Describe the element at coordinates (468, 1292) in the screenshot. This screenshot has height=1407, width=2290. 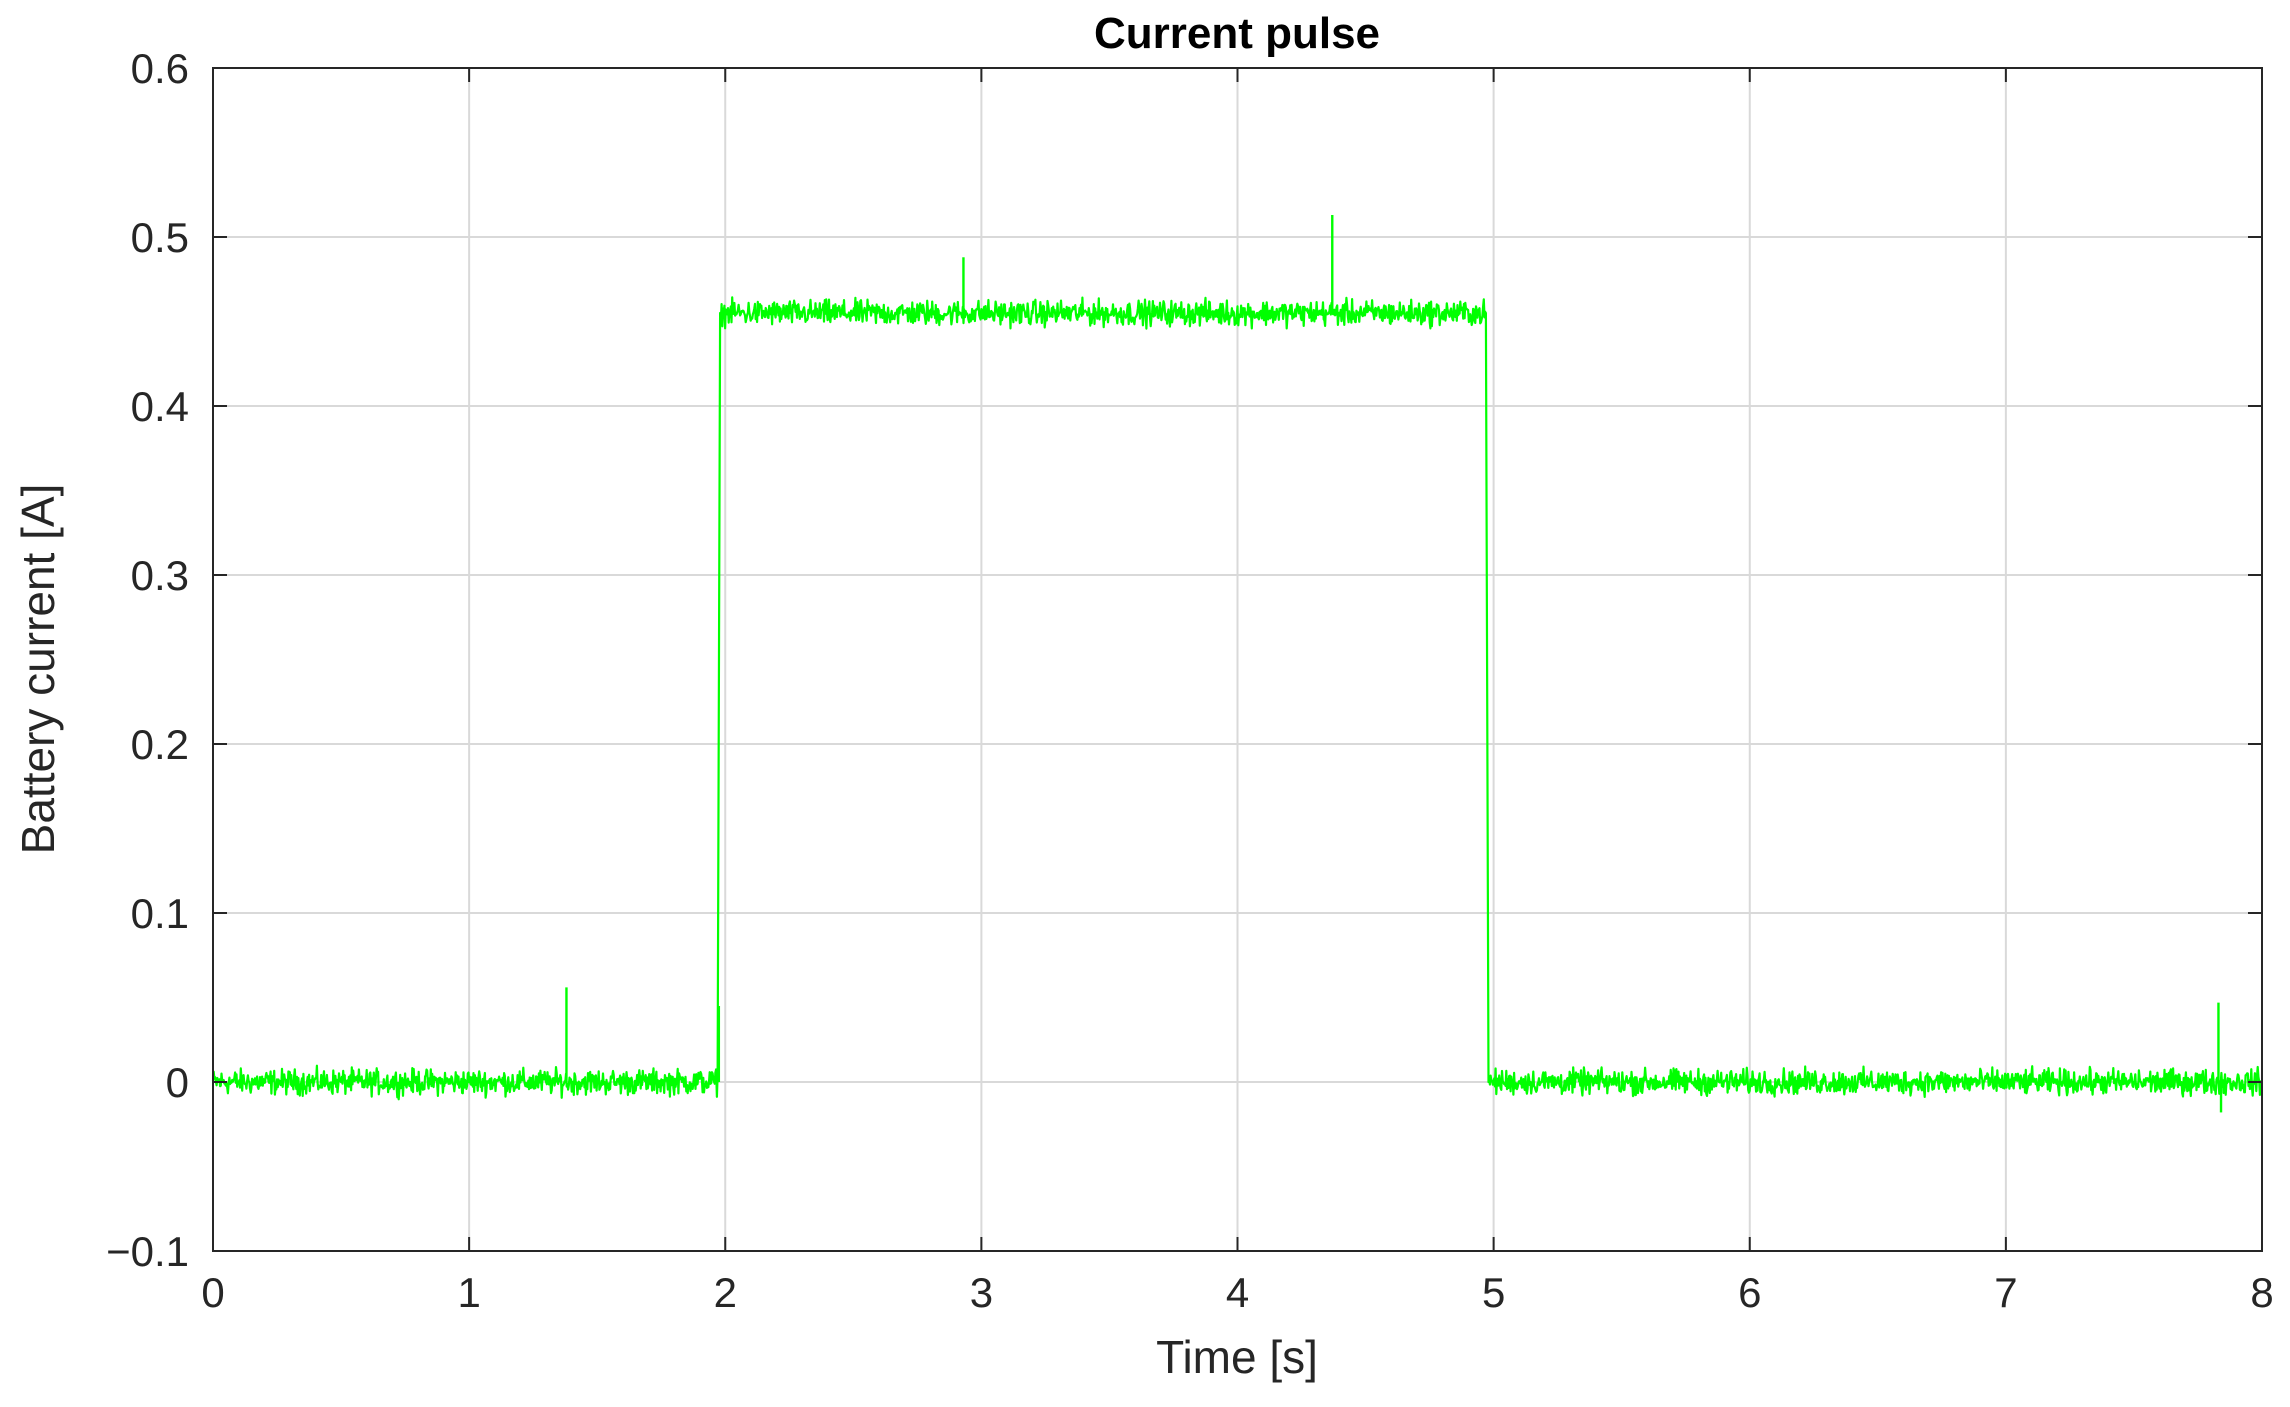
I see `x-tick-label: 1` at that location.